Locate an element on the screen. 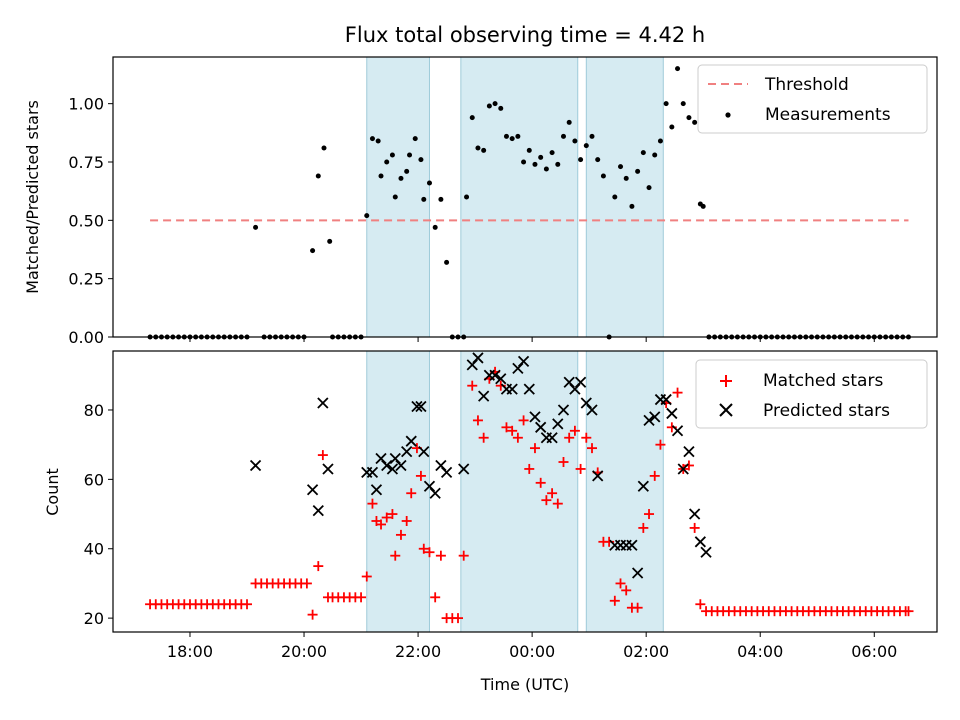  bottom-x-axis: 18:00 20:00 22:00 00:00 02:00 04:00 06:00 is located at coordinates (532, 646).